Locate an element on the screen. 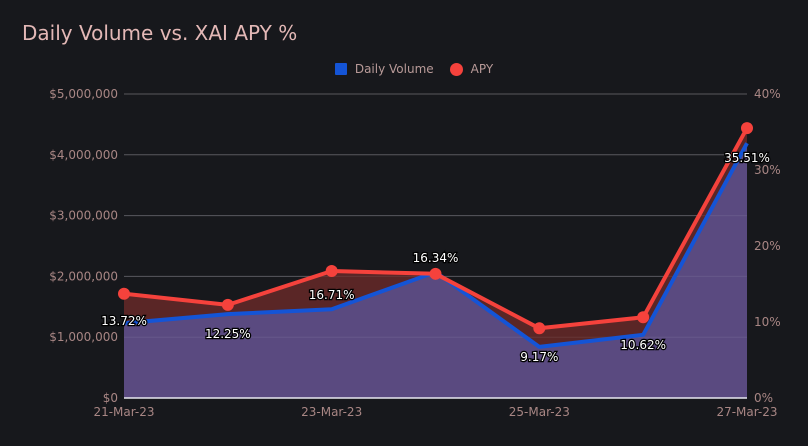 This screenshot has height=446, width=808. legend-swatch-apy is located at coordinates (456, 69).